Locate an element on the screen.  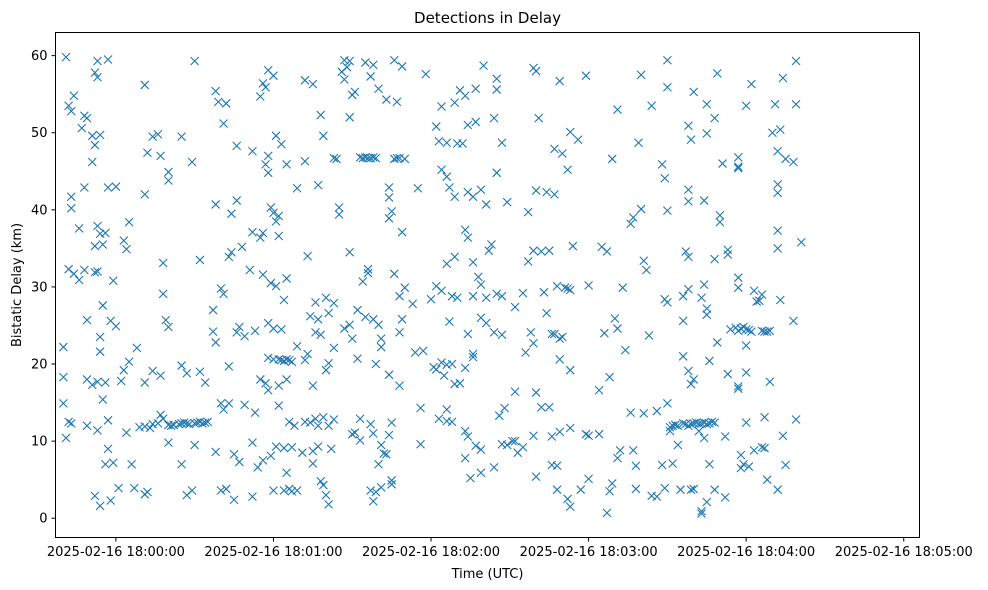
y-tick-label: 20 is located at coordinates (39, 365).